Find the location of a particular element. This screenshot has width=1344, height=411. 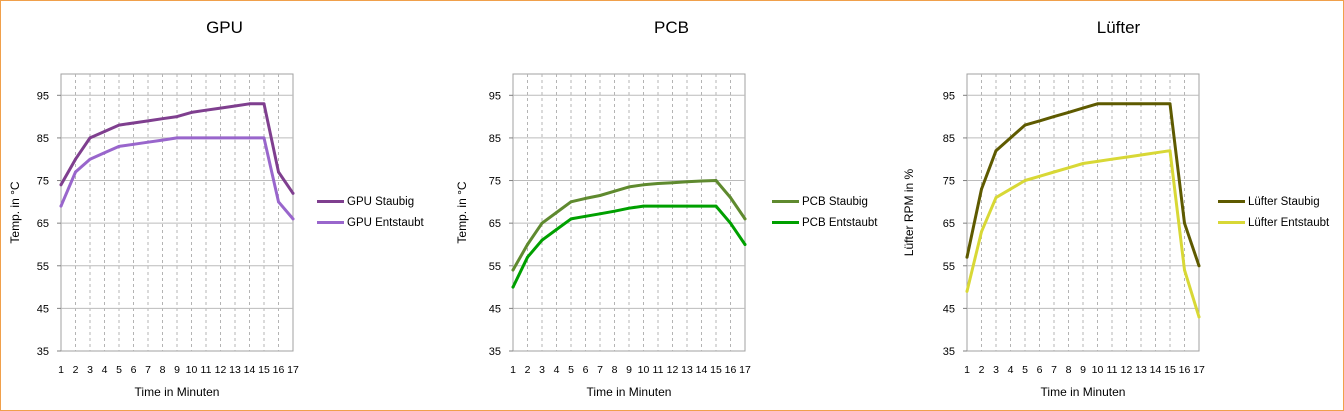

x-tick-label: 6 is located at coordinates (586, 370).